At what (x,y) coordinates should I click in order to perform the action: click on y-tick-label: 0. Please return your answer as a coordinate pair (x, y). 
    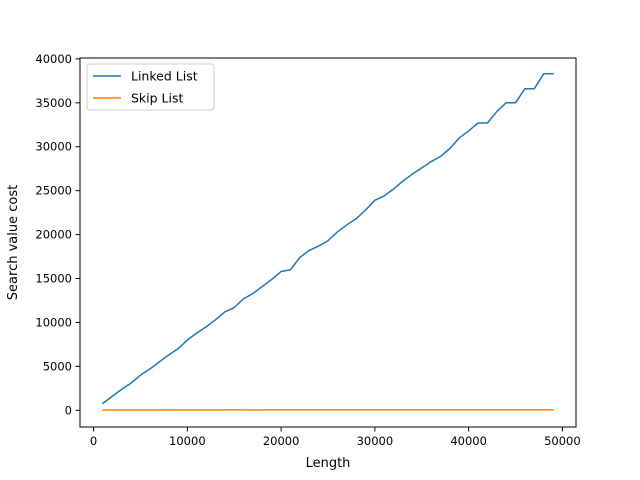
    Looking at the image, I should click on (68, 410).